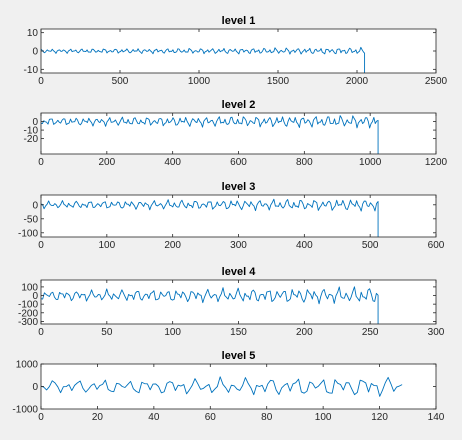 This screenshot has height=440, width=462. I want to click on x-tick-label: 2000, so click(357, 81).